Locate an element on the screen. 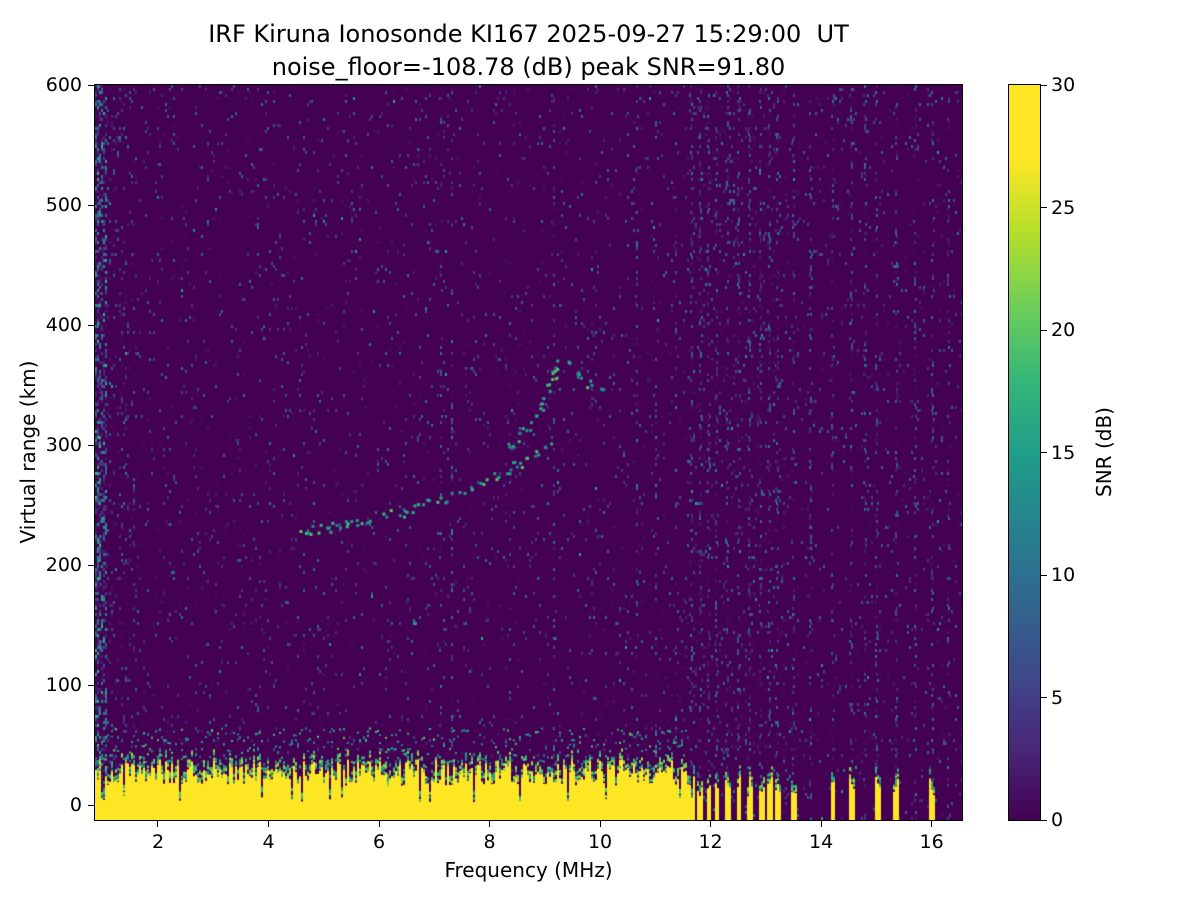  x-tick-label: 14 is located at coordinates (821, 842).